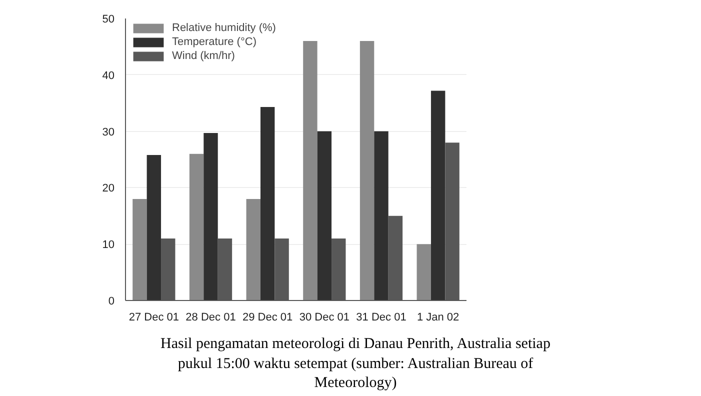 The image size is (701, 396). What do you see at coordinates (356, 364) in the screenshot?
I see `text: Hasil pengamatan meteorologi di Danau Penrith, Australia setiap pukul 15:00 waktu setempat (sumber: Australian Bureau of Meteorology)` at bounding box center [356, 364].